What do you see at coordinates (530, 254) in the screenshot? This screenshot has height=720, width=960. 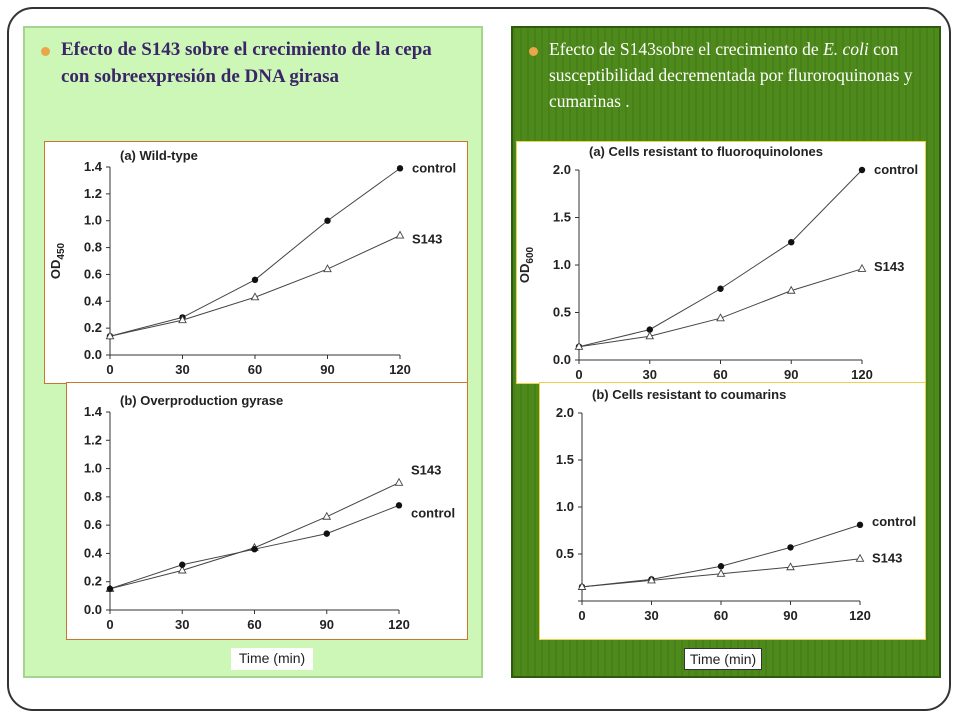 I see `y-axis-label-sub: 600` at bounding box center [530, 254].